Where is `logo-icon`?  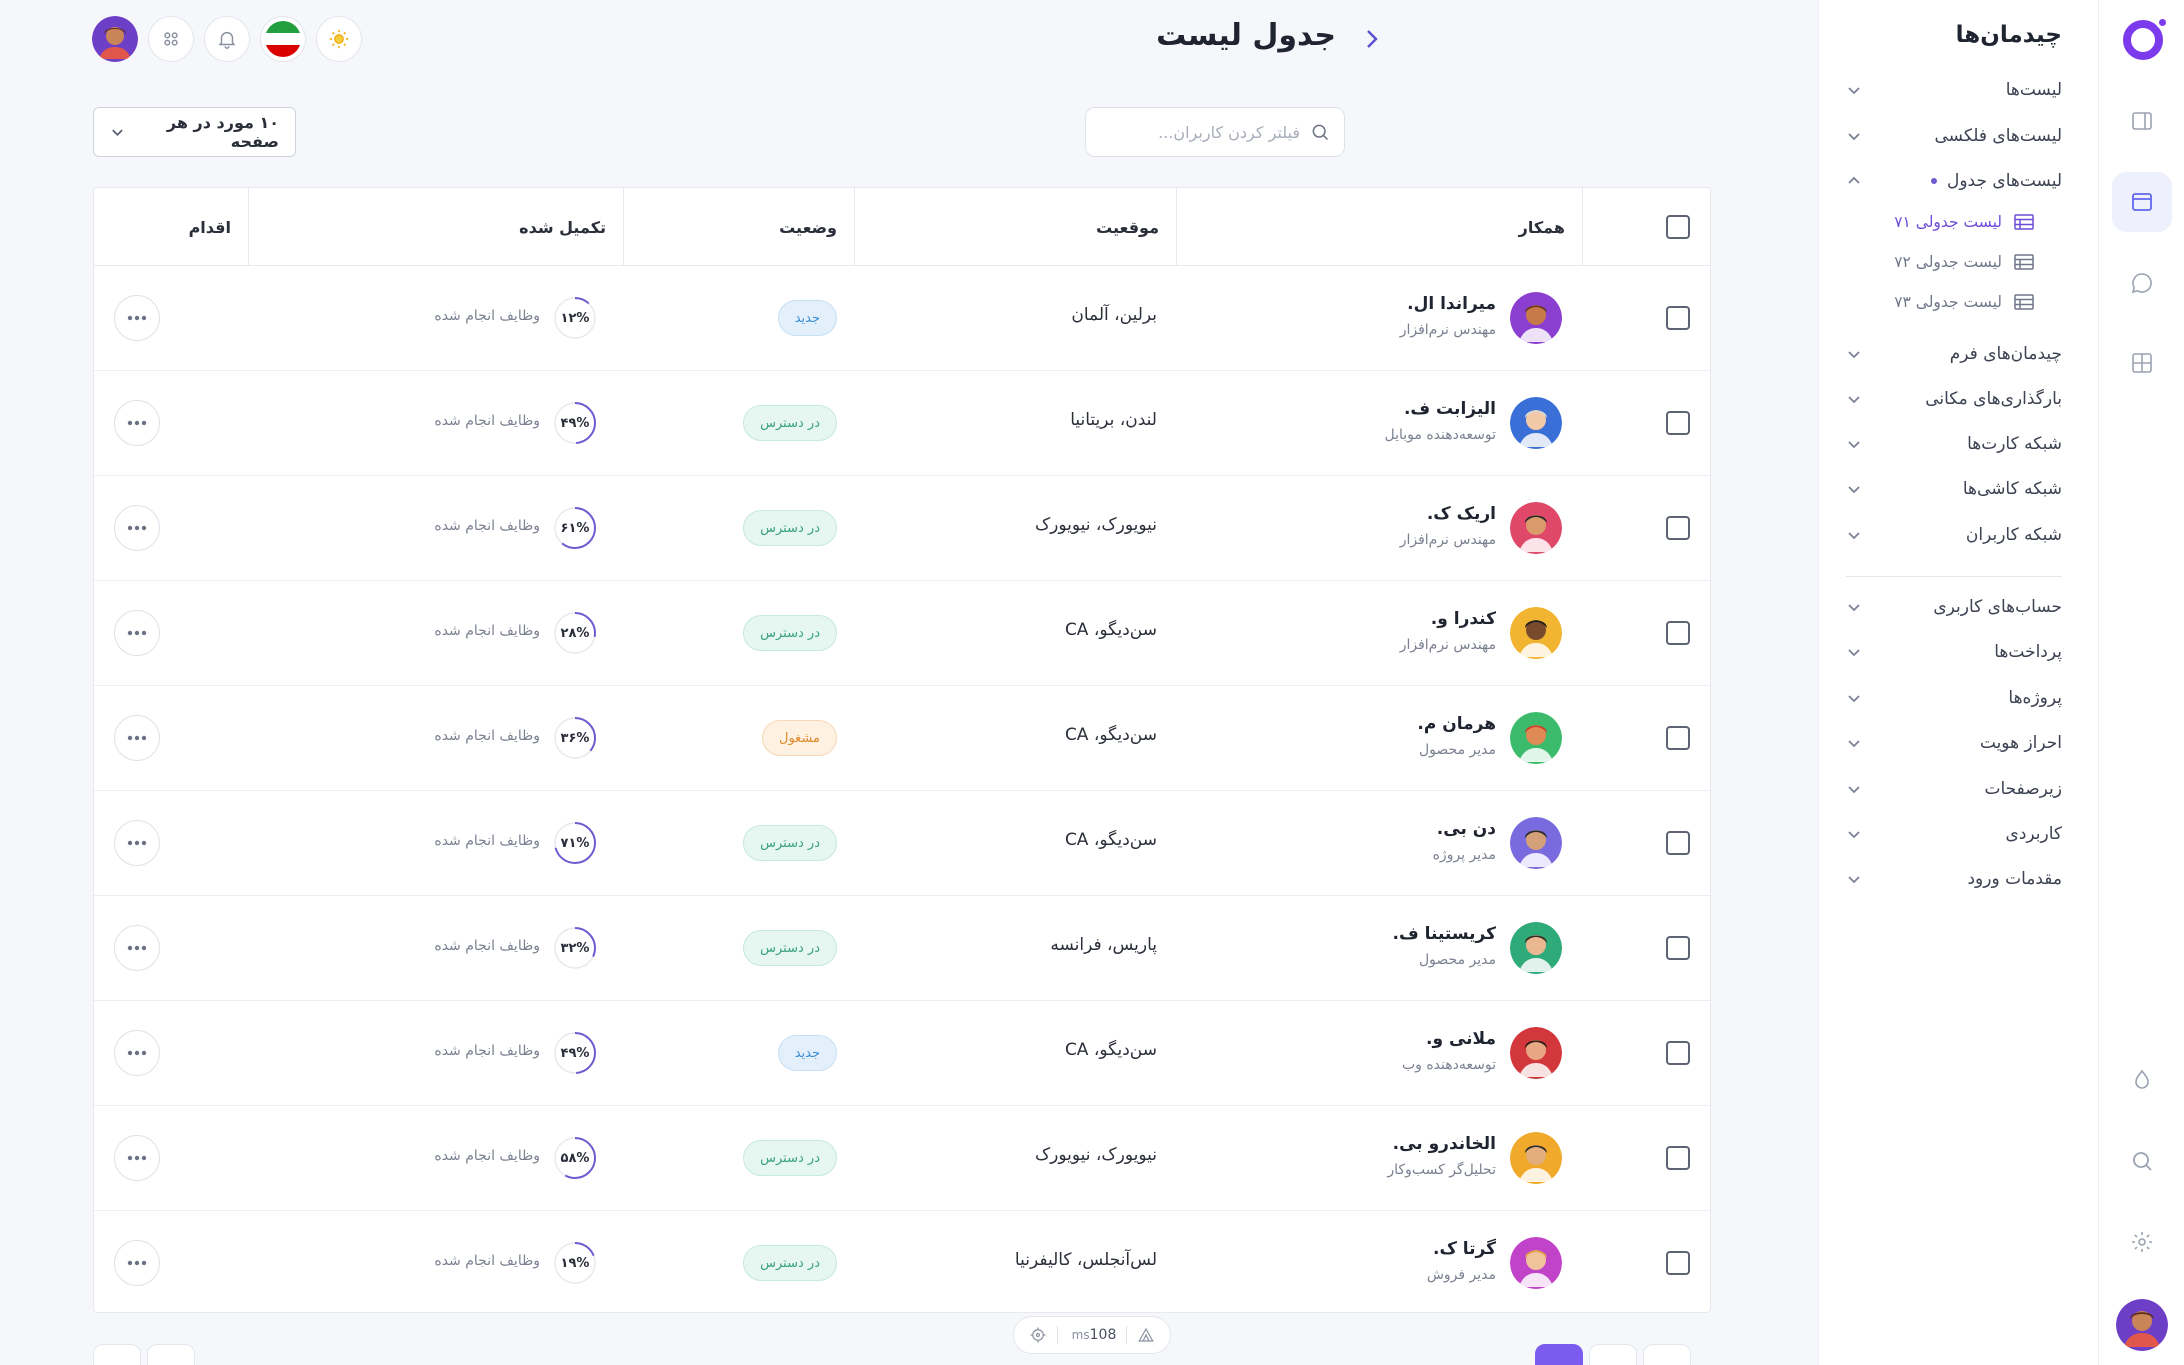
logo-icon is located at coordinates (2145, 39).